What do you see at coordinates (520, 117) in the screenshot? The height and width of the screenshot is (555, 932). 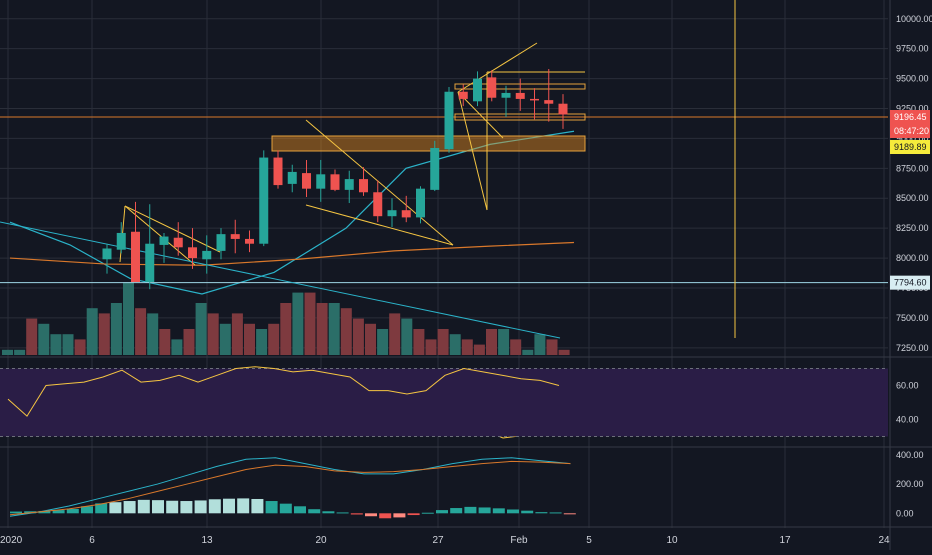 I see `mid-zone-box` at bounding box center [520, 117].